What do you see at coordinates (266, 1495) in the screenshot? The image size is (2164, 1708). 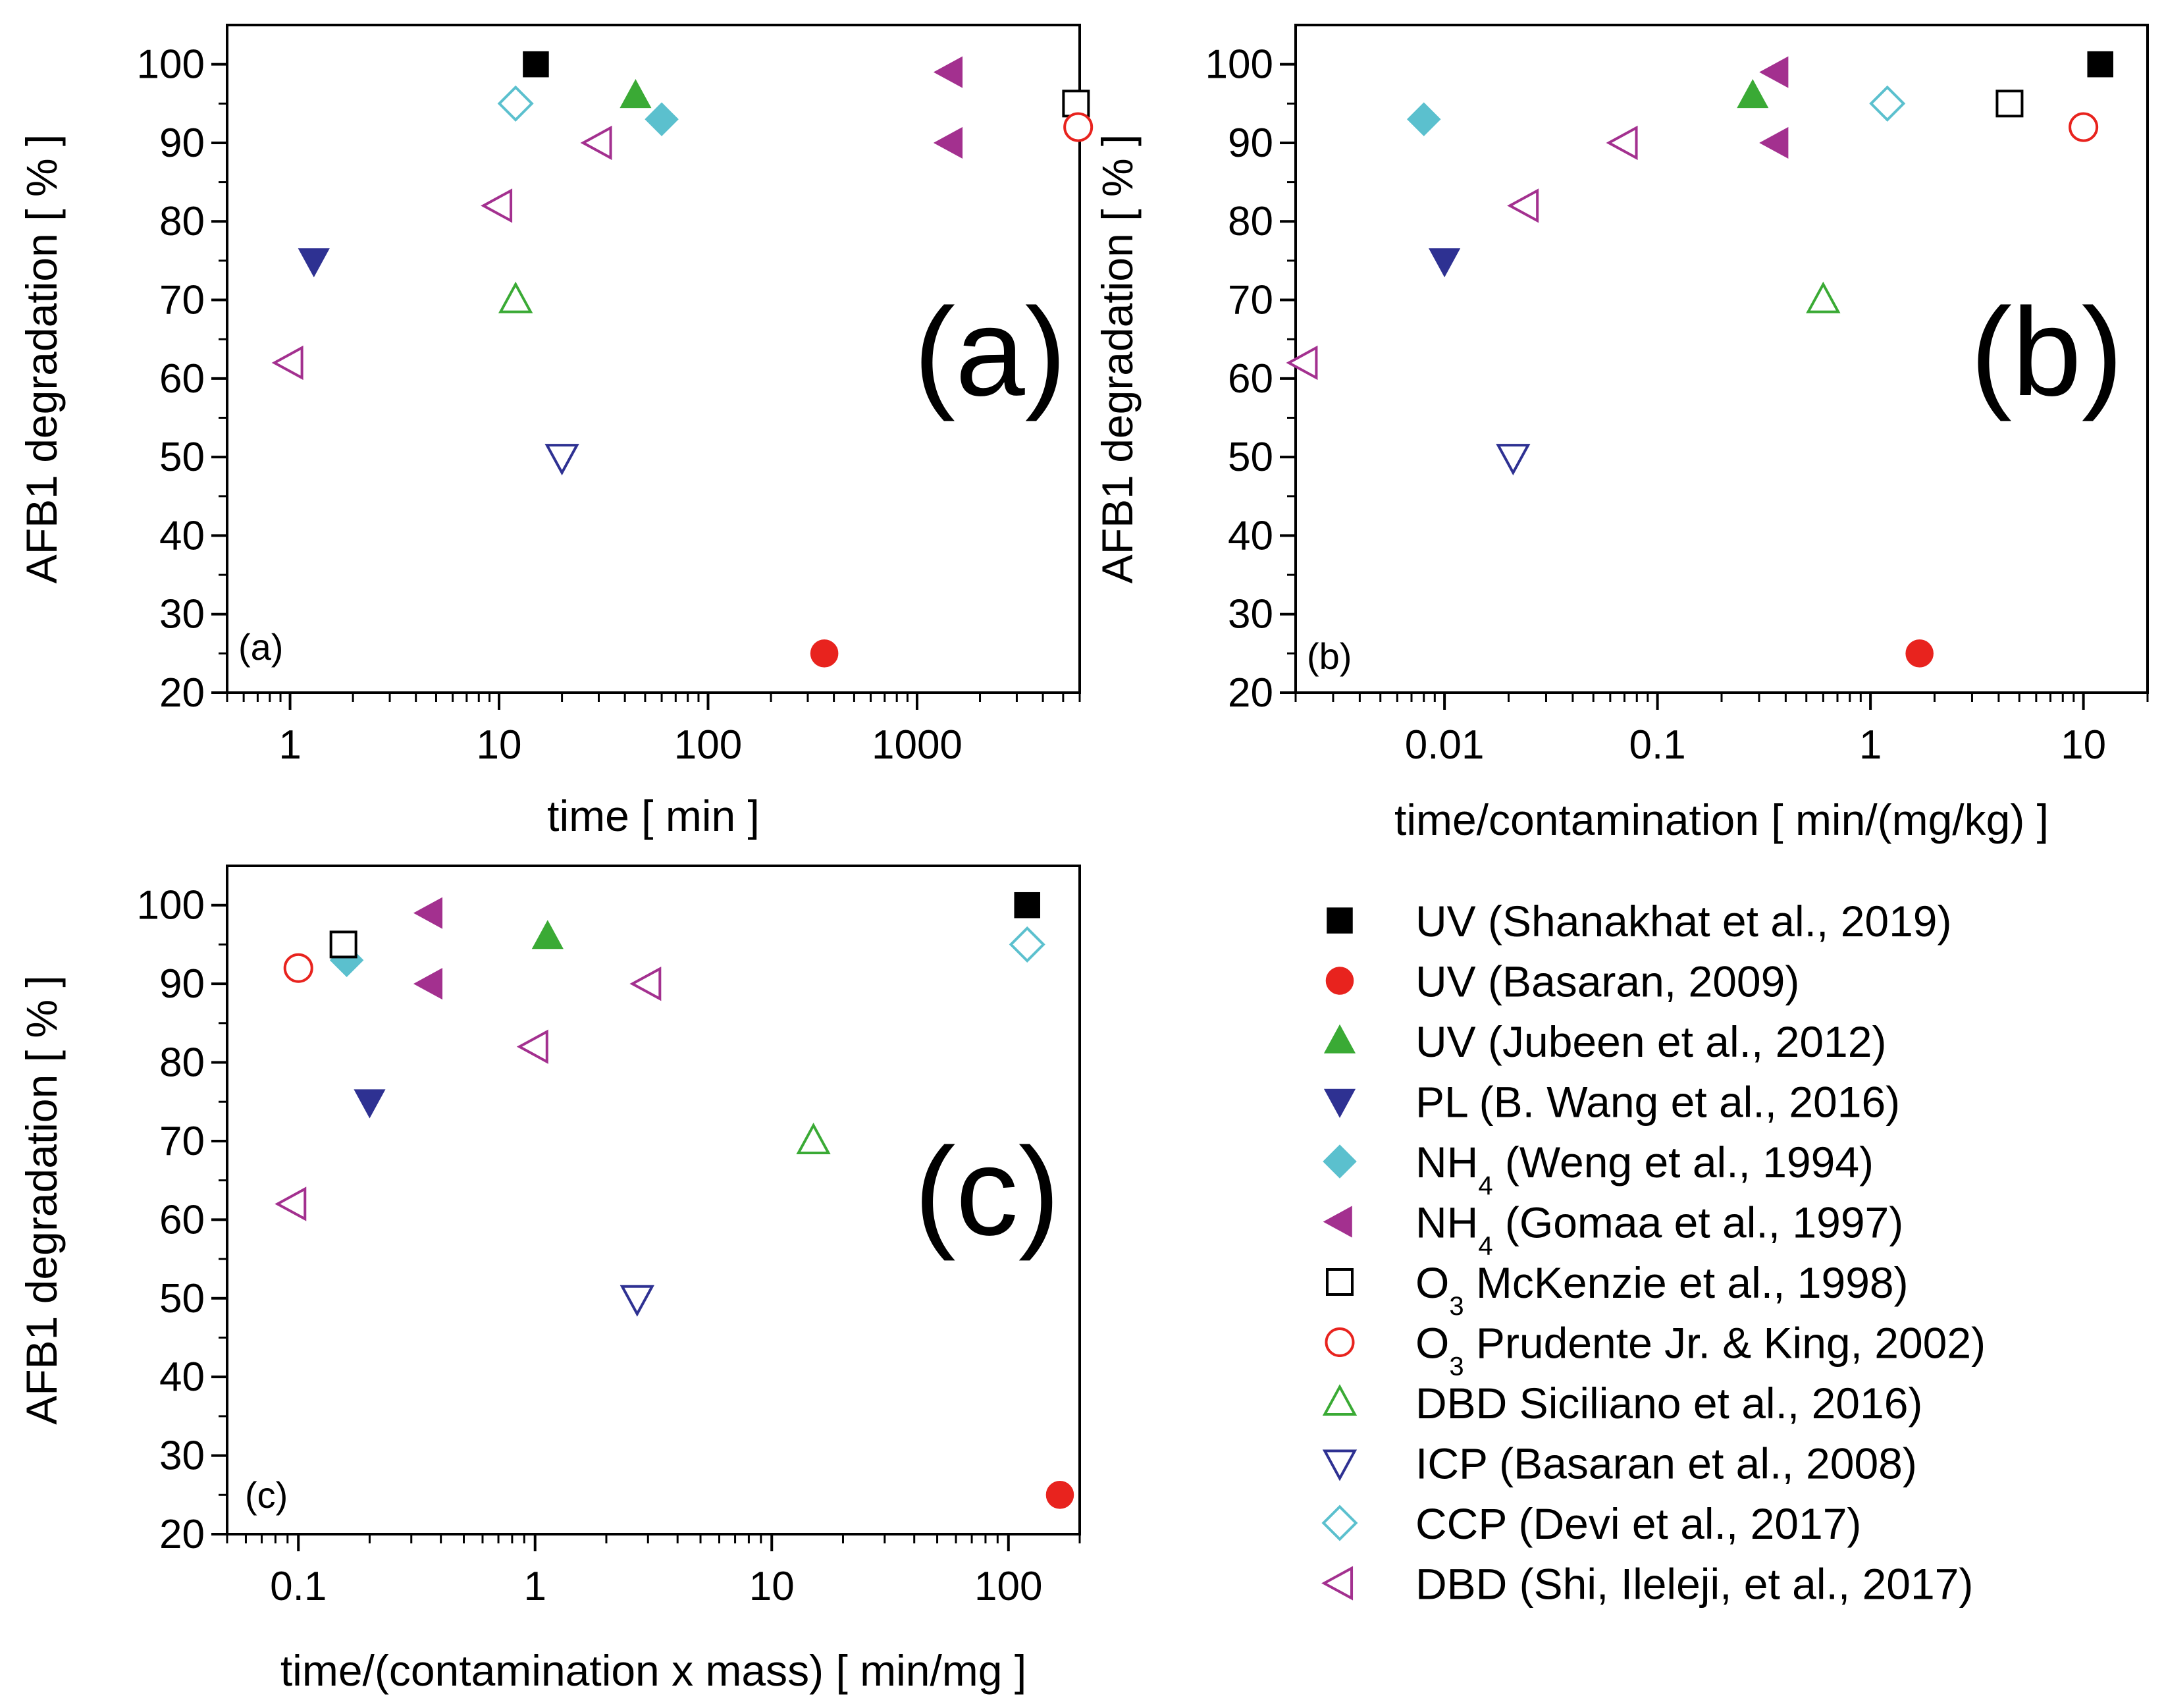 I see `panel-corner-label: (c)` at bounding box center [266, 1495].